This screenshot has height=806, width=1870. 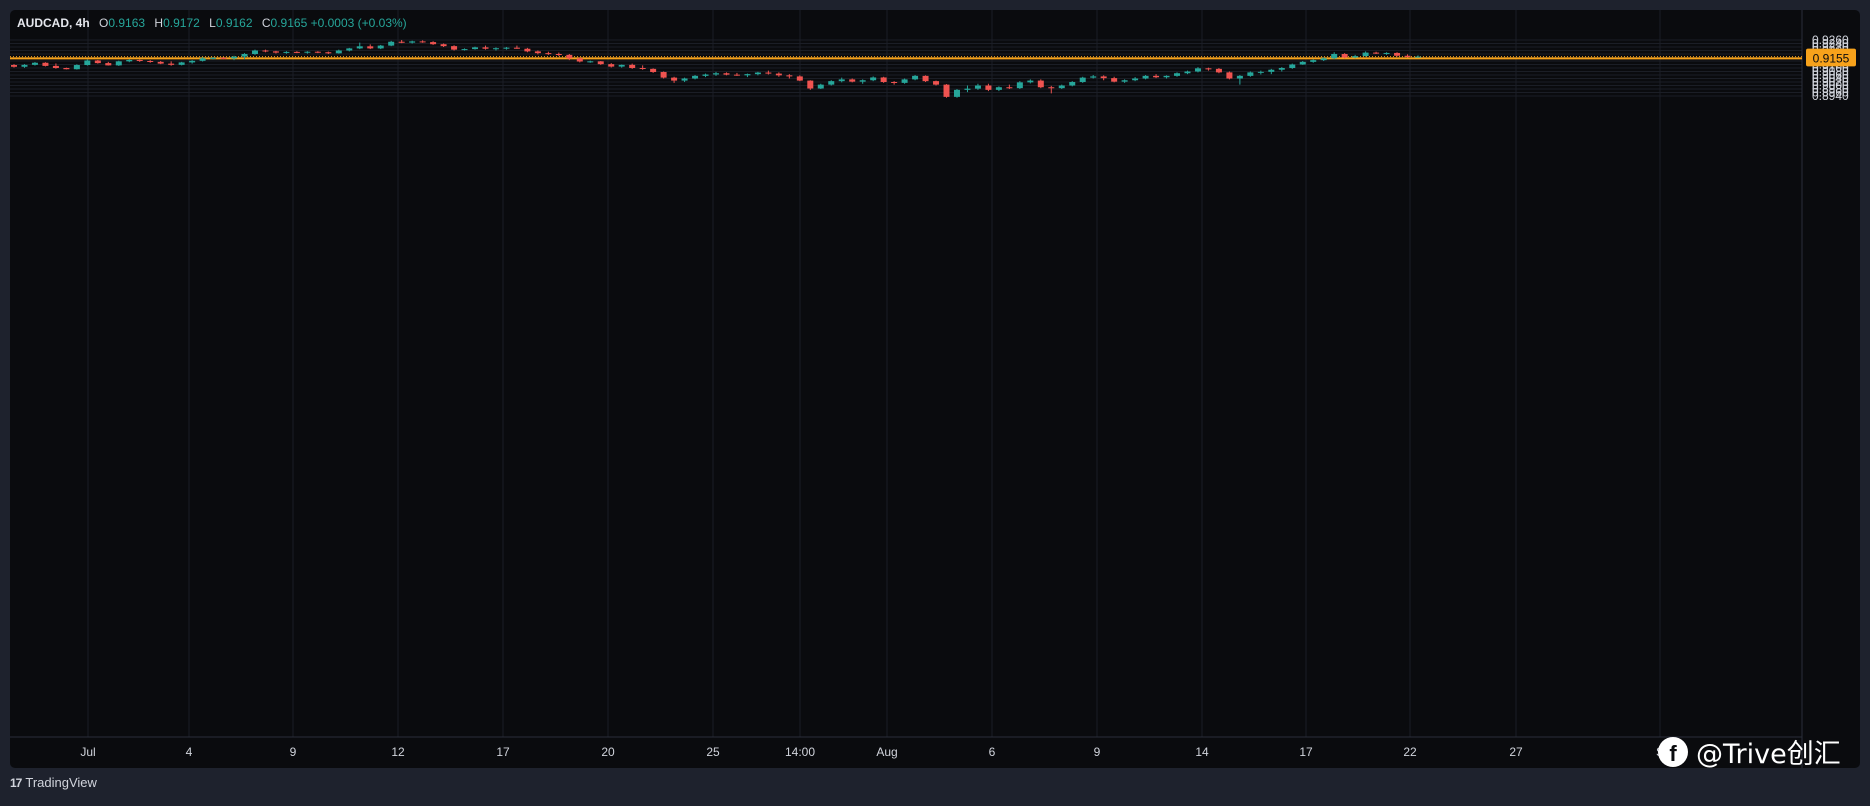 I want to click on open-value: 0.9163, so click(x=127, y=23).